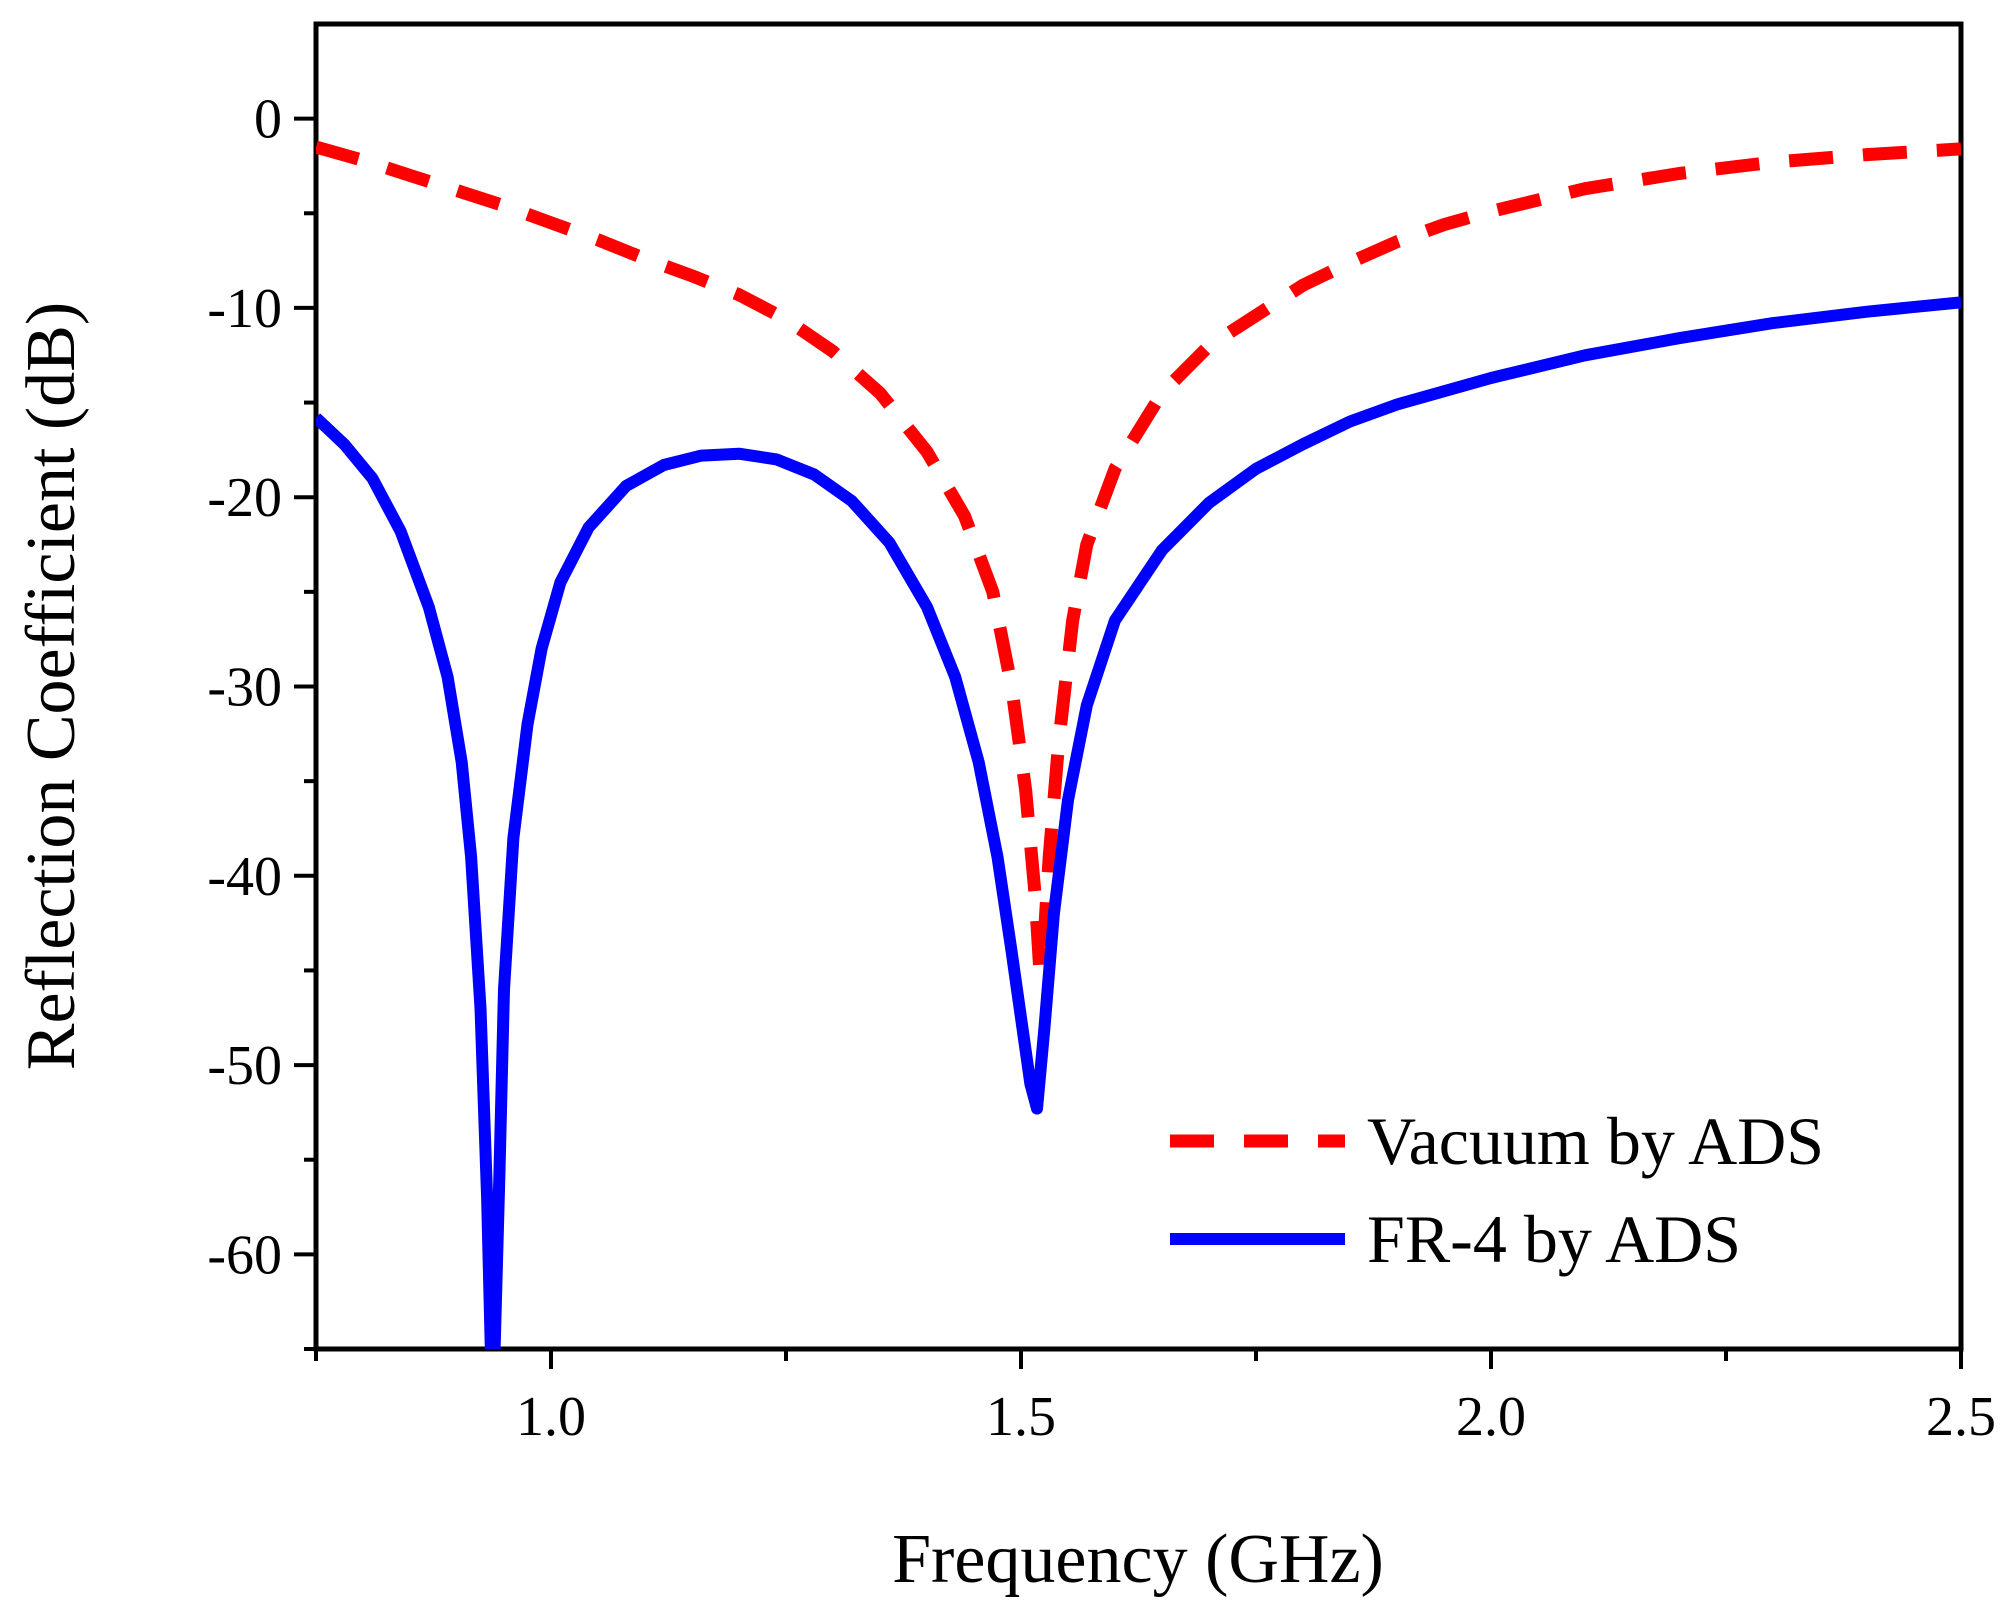 The width and height of the screenshot is (2007, 1609). I want to click on x-tick-label: 1.5, so click(1021, 1417).